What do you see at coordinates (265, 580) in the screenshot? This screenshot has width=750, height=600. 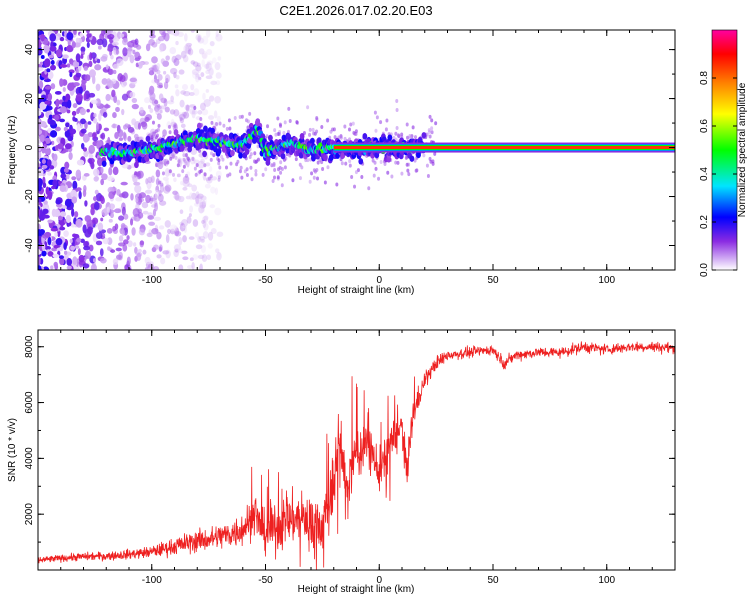 I see `snr-xtick-label: -50` at bounding box center [265, 580].